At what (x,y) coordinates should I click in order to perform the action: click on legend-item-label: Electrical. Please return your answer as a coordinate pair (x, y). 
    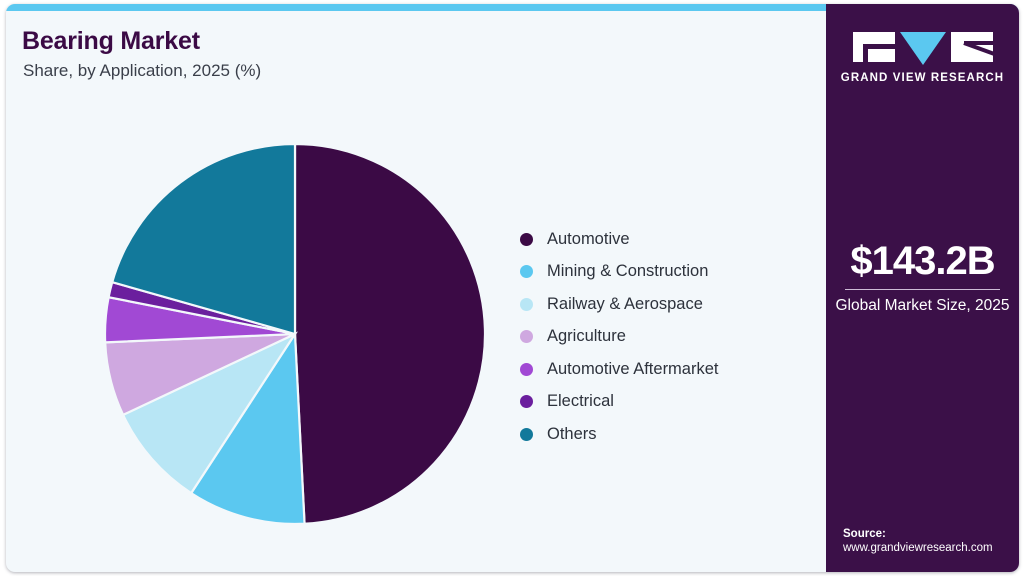
    Looking at the image, I should click on (580, 401).